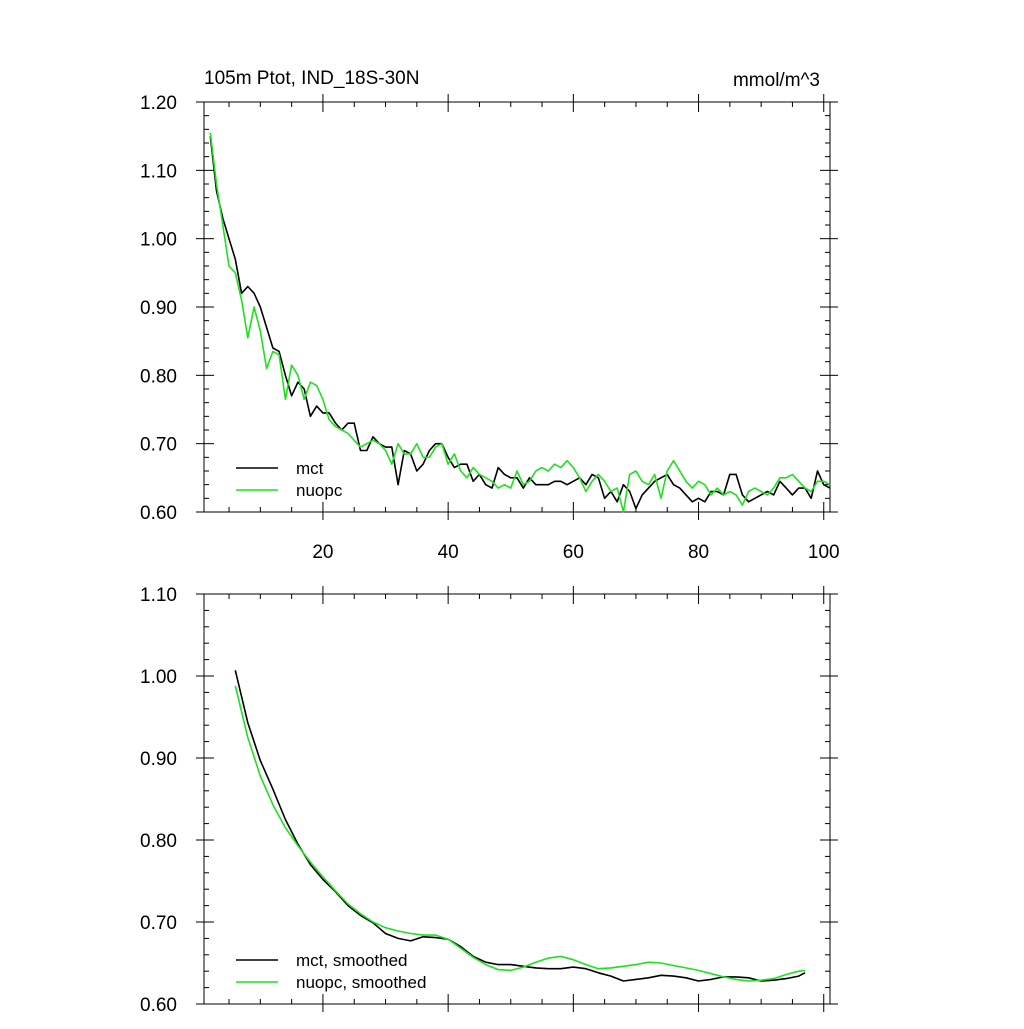 The height and width of the screenshot is (1029, 1024). I want to click on legend-label: nuopc, so click(319, 490).